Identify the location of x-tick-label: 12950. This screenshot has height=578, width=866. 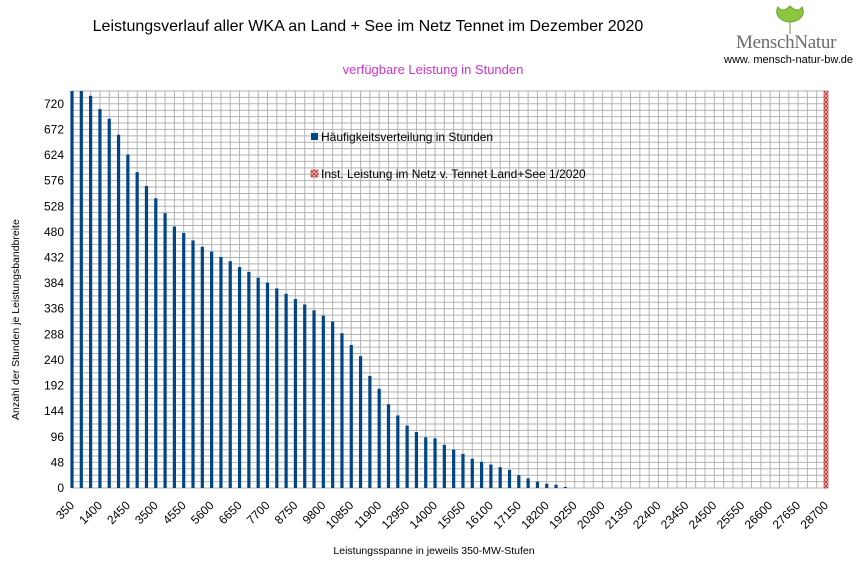
(396, 515).